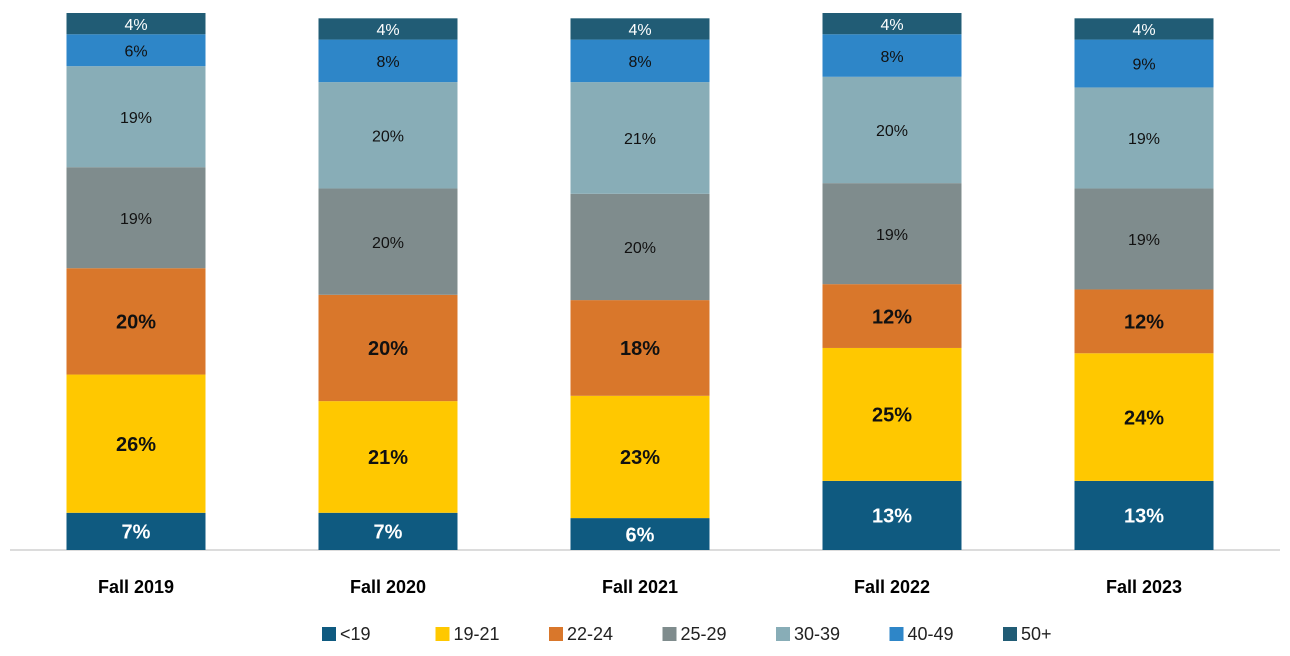 Image resolution: width=1290 pixels, height=656 pixels. I want to click on value-label: 23%, so click(640, 458).